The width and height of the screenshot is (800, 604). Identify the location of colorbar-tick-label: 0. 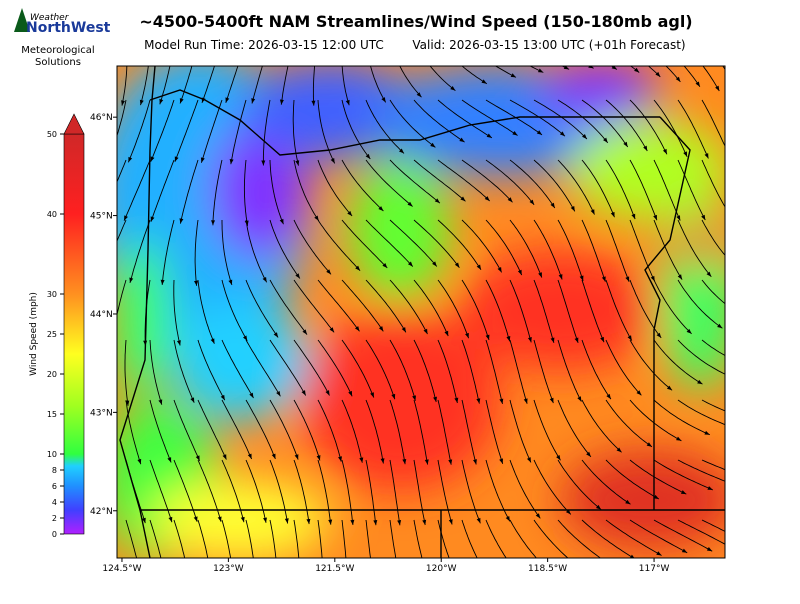
(54, 534).